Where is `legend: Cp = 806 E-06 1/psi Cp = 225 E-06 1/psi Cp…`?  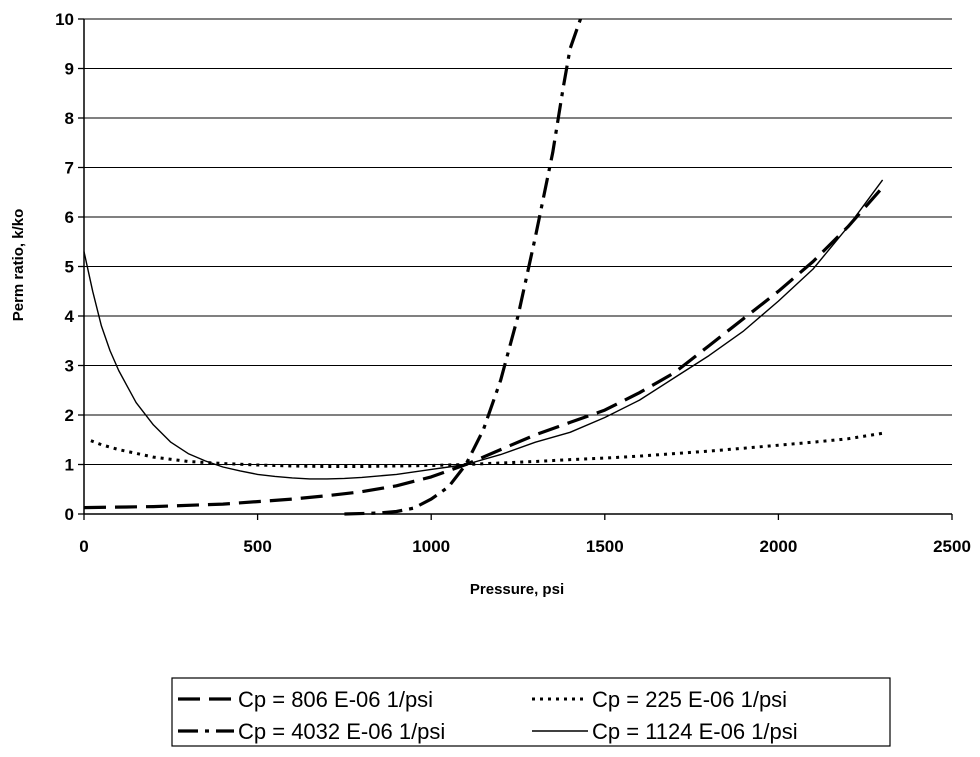 legend: Cp = 806 E-06 1/psi Cp = 225 E-06 1/psi Cp… is located at coordinates (531, 712).